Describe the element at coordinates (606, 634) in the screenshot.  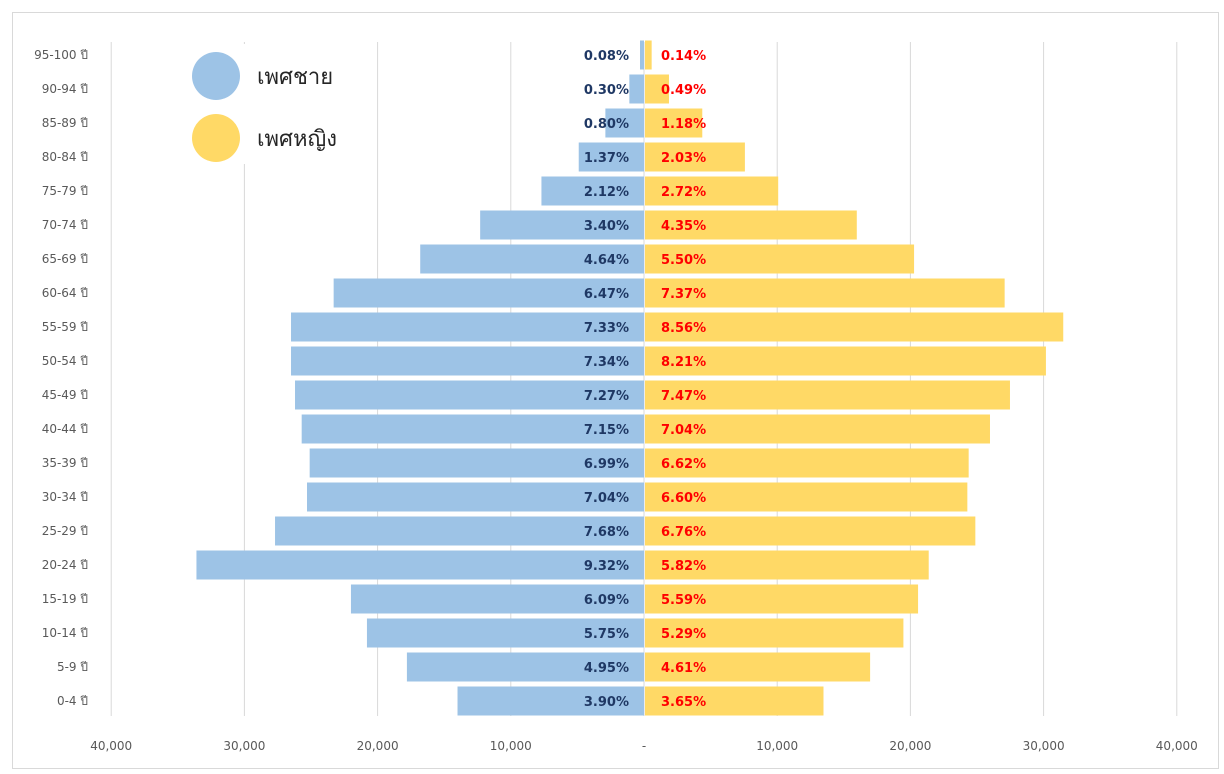
I see `male-pct-label: 5.75%` at that location.